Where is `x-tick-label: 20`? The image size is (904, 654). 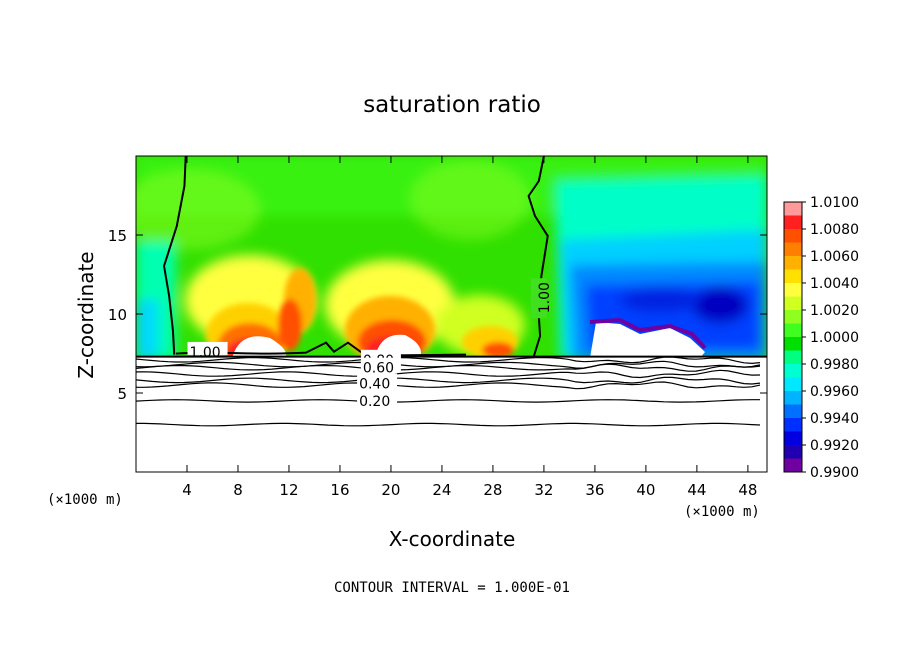
x-tick-label: 20 is located at coordinates (390, 490).